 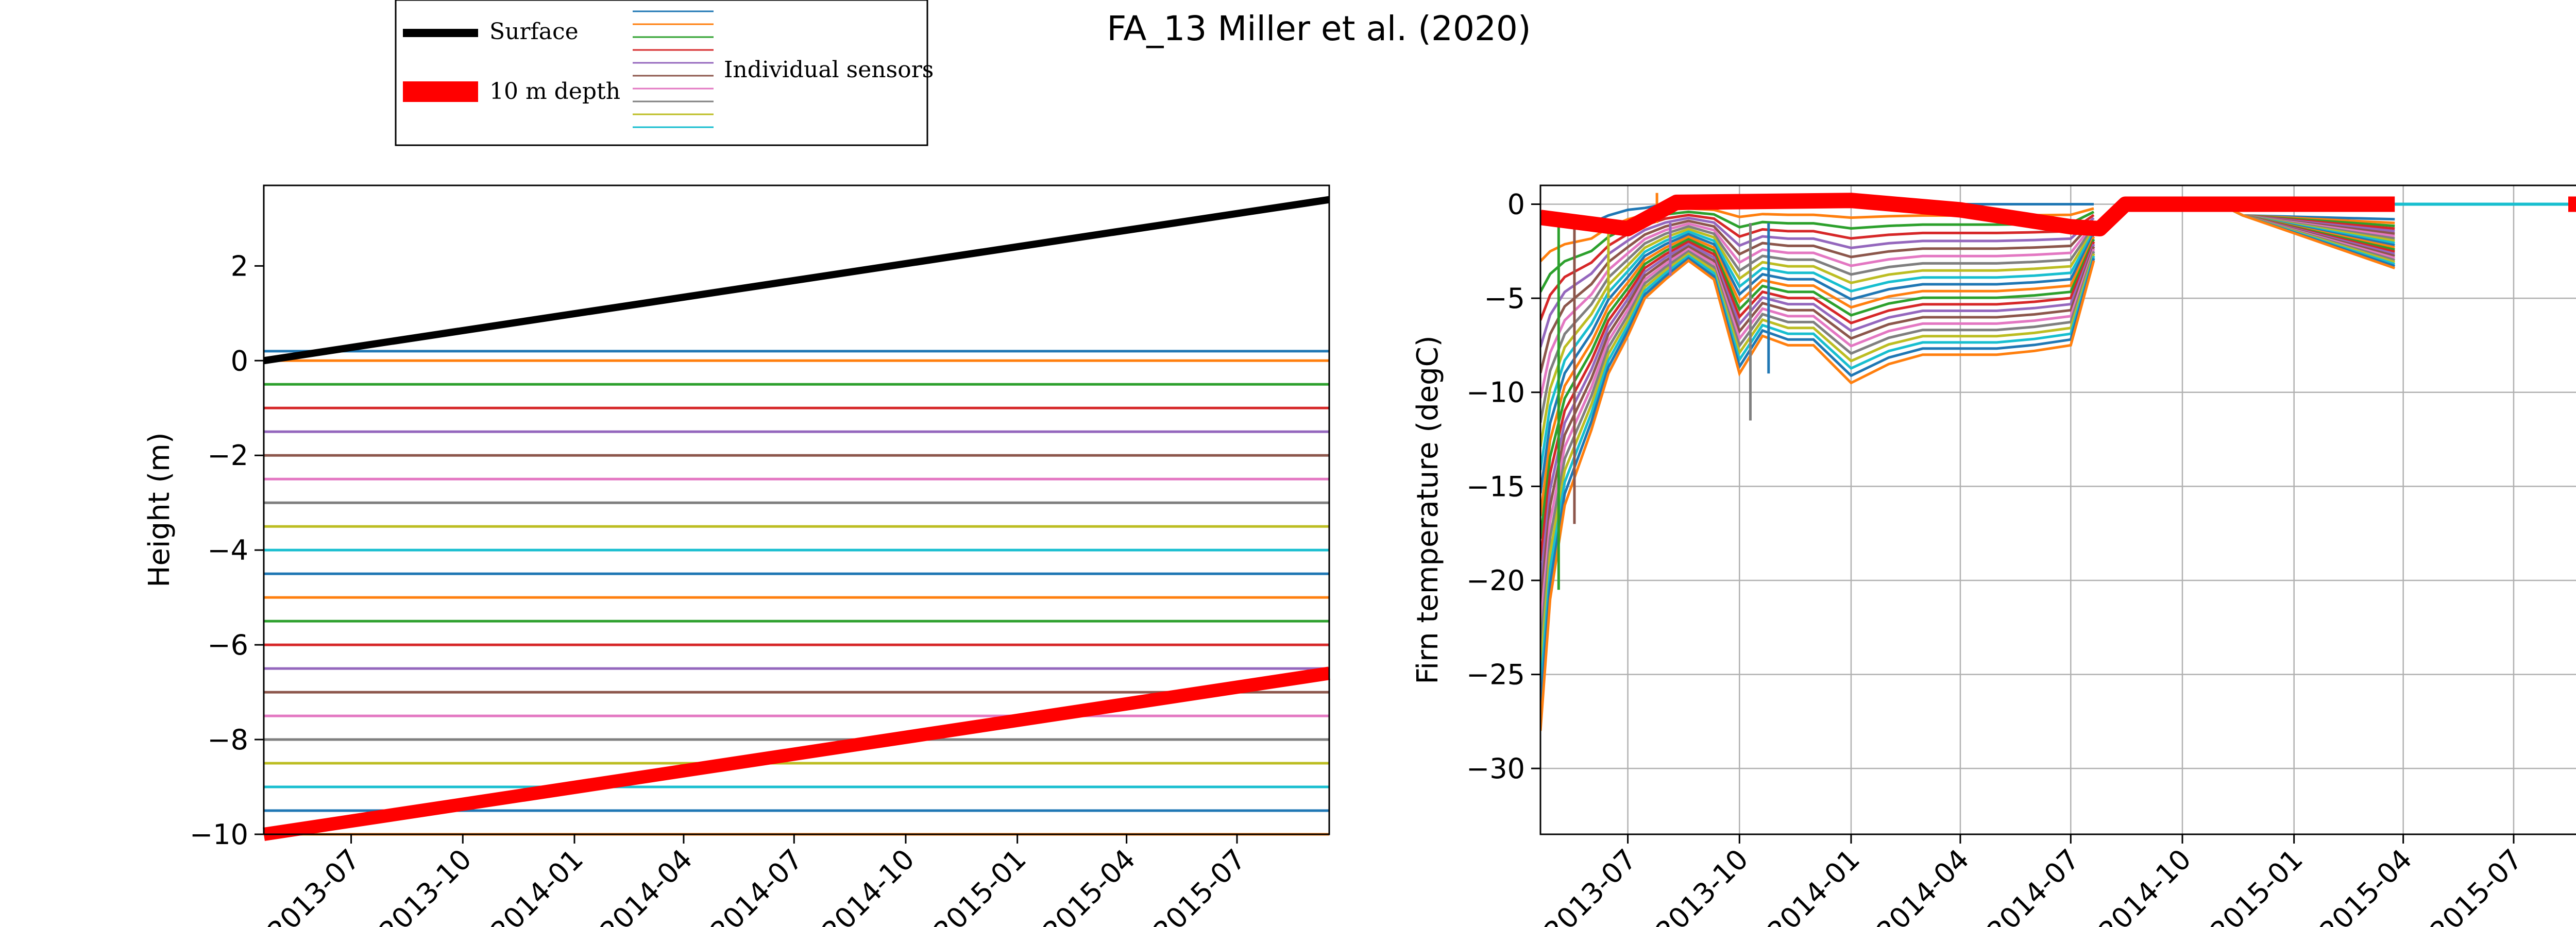 I want to click on temperature-y-tick-label: −30, so click(x=1495, y=768).